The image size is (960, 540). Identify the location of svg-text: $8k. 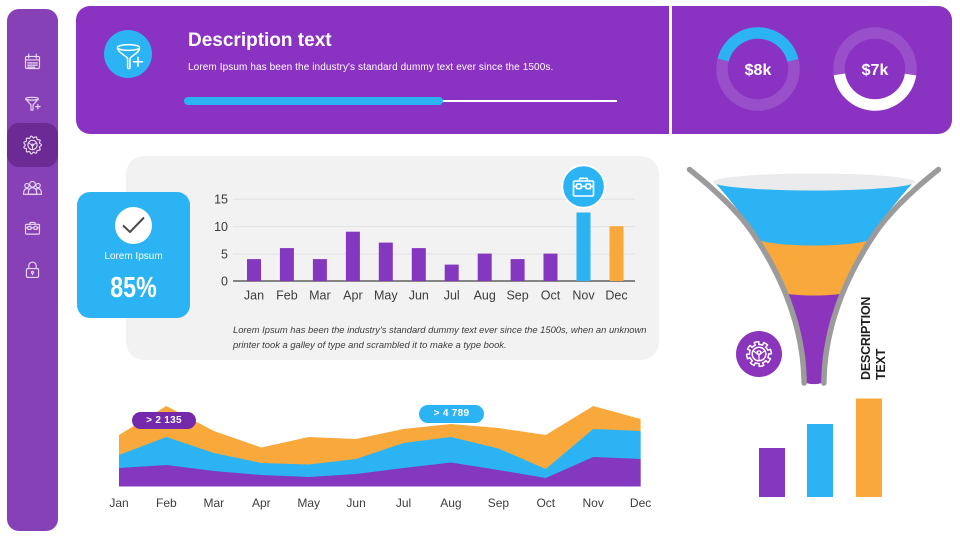
(758, 70).